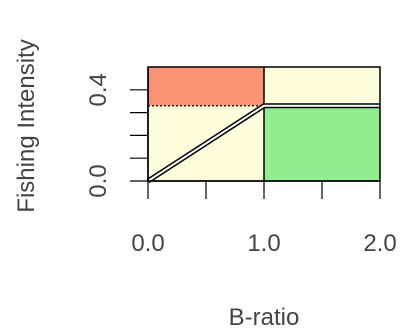 The width and height of the screenshot is (403, 336). Describe the element at coordinates (322, 143) in the screenshot. I see `region-healthy-not-overfishing` at that location.